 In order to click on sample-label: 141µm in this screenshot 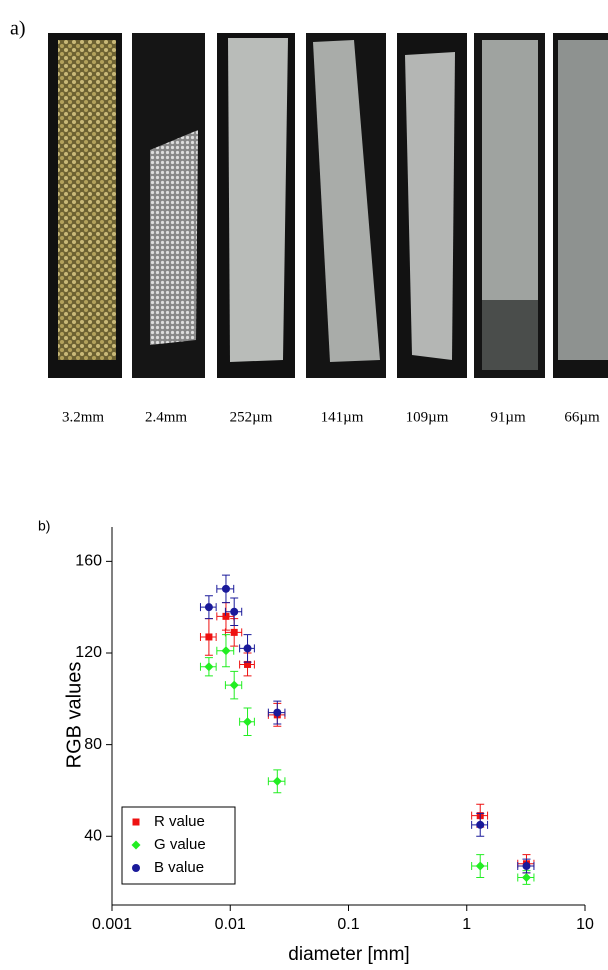, I will do `click(342, 417)`.